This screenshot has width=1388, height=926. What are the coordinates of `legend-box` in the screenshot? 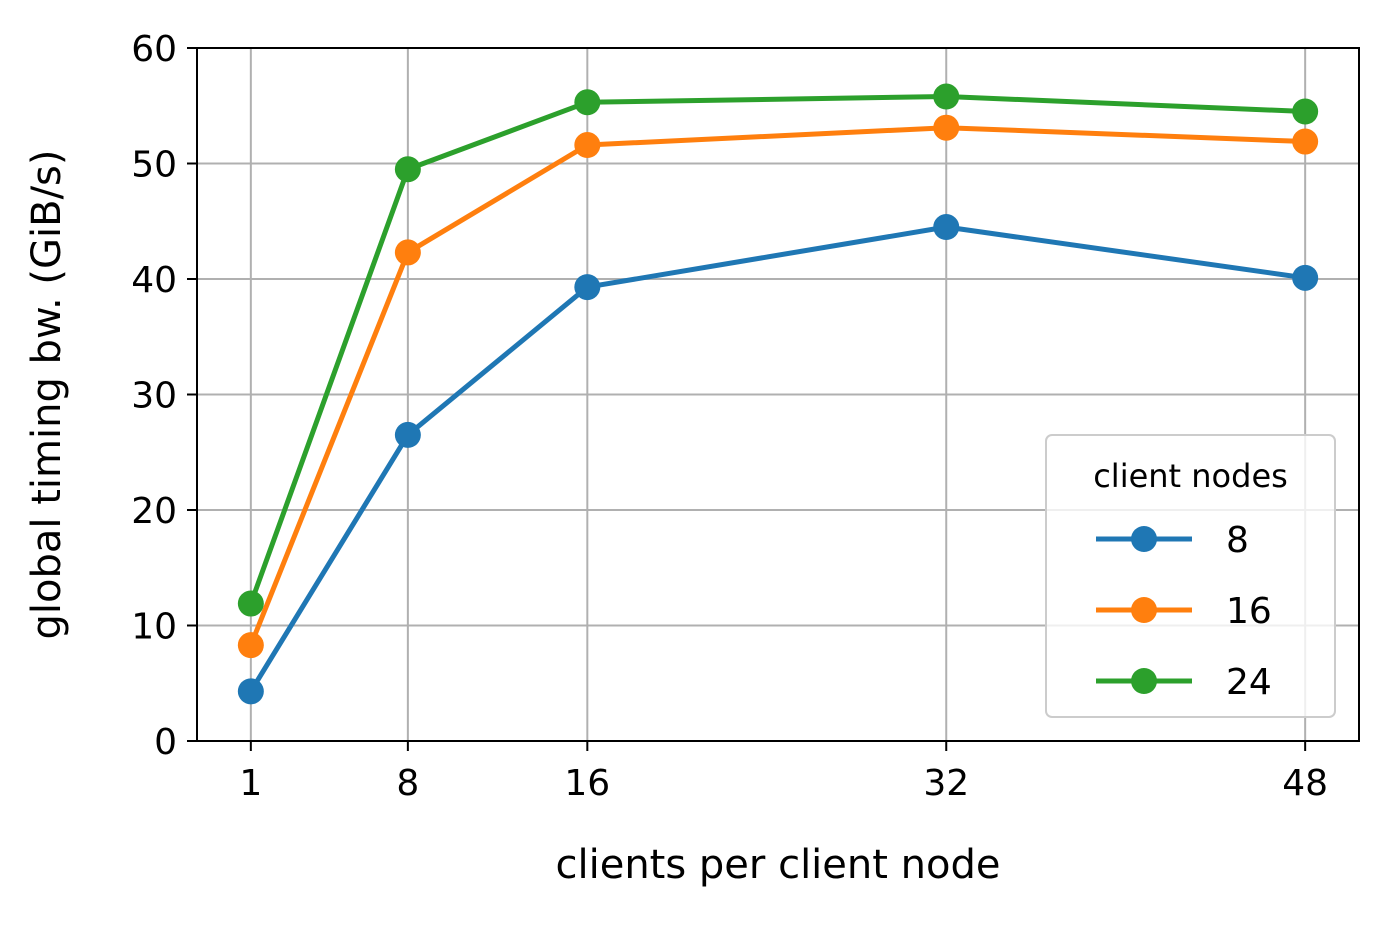 It's located at (1190, 576).